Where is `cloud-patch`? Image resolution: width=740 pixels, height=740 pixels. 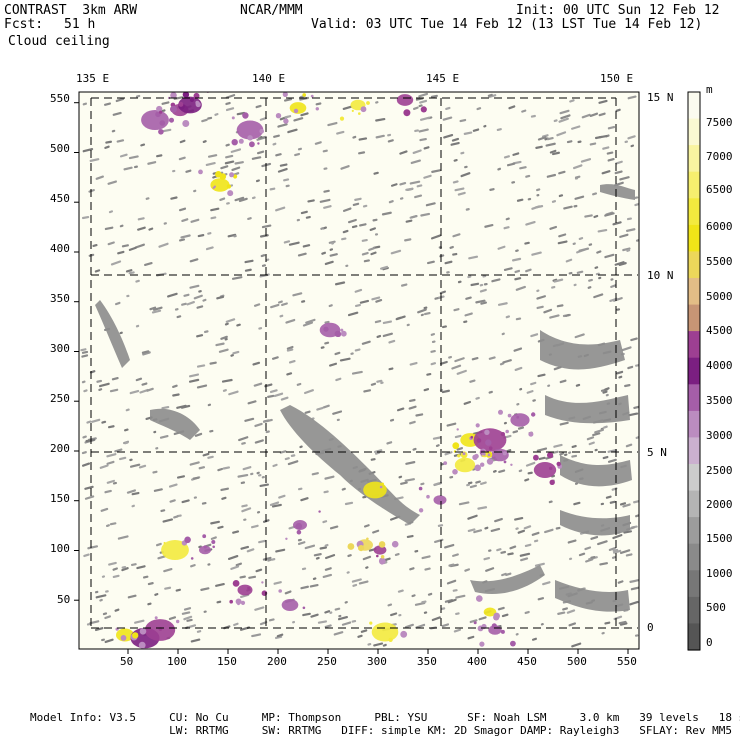
cloud-patch is located at coordinates (380, 550).